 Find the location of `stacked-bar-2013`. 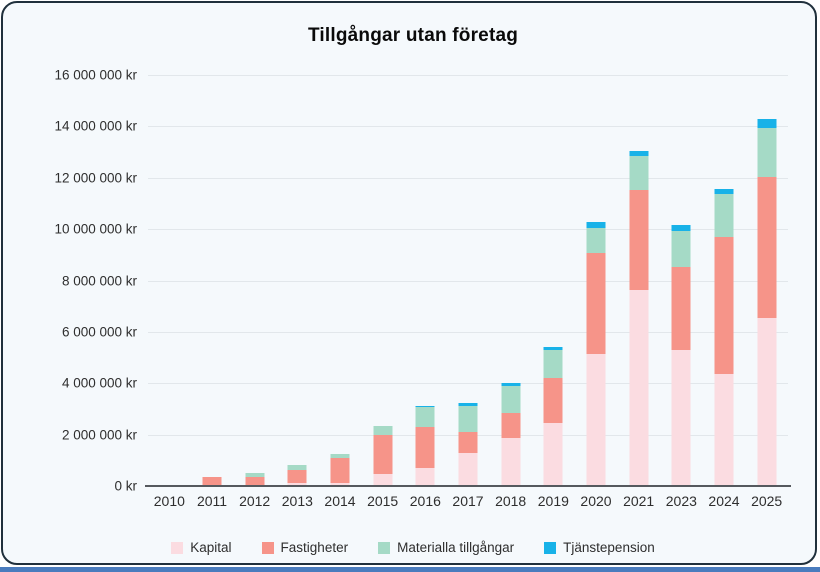

stacked-bar-2013 is located at coordinates (297, 475).